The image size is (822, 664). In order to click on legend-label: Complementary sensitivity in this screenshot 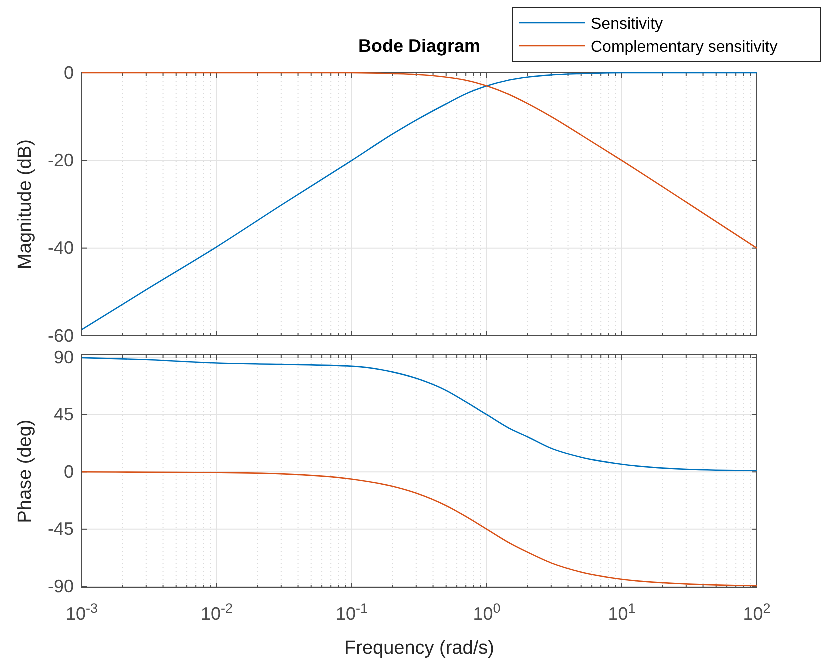, I will do `click(684, 47)`.